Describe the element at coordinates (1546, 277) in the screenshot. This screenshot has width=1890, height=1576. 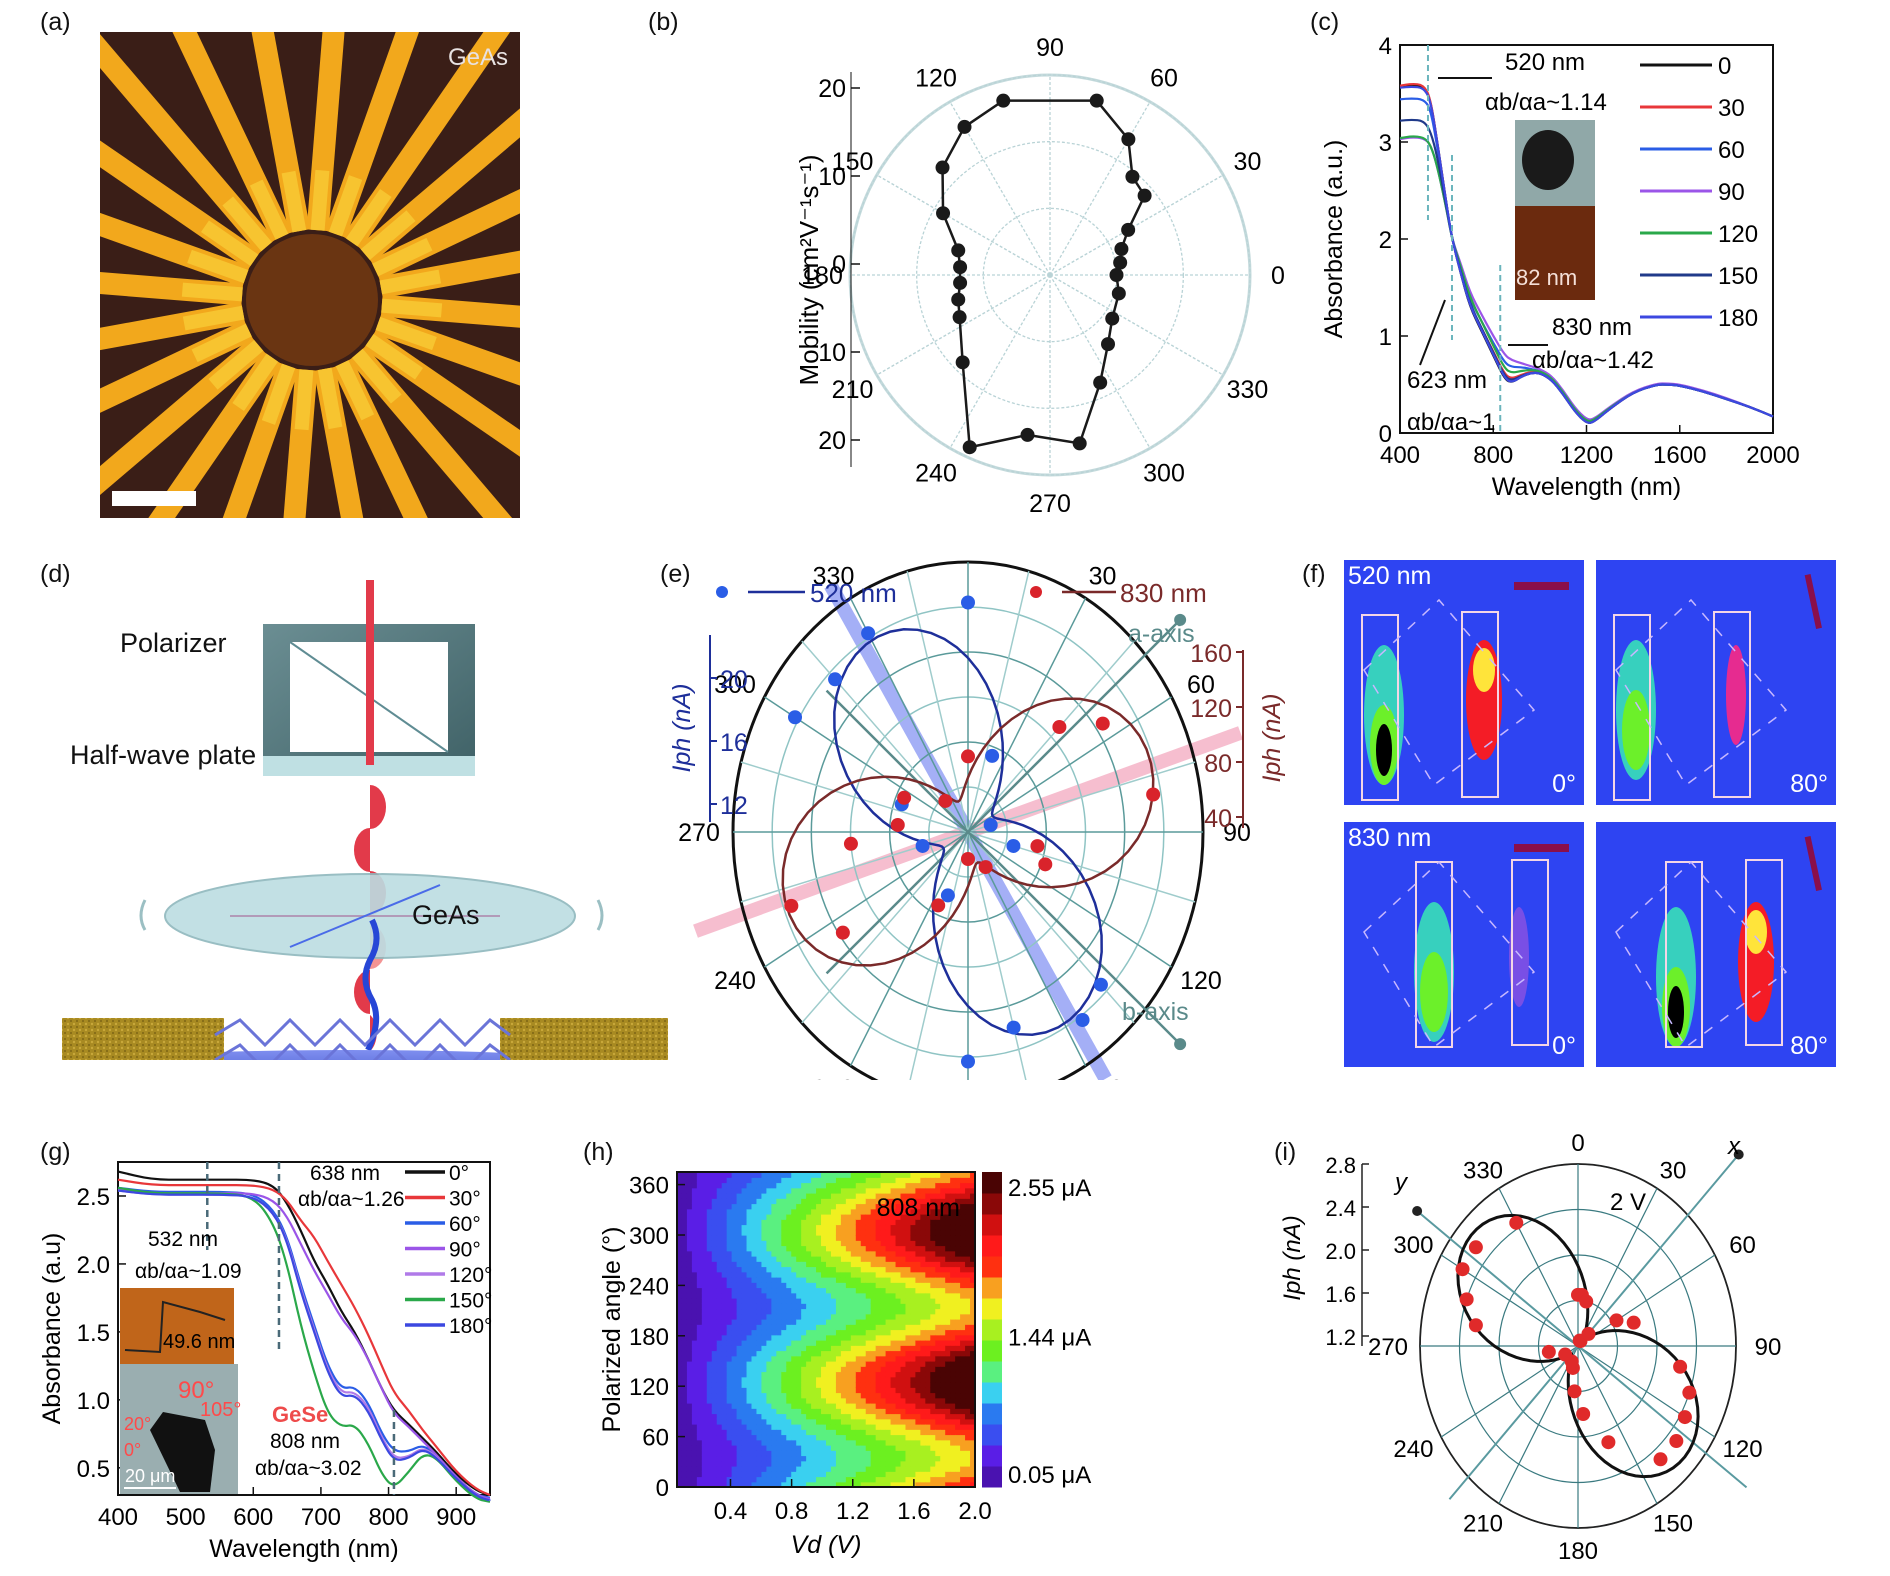
I see `inset-thickness-label: 82 nm` at that location.